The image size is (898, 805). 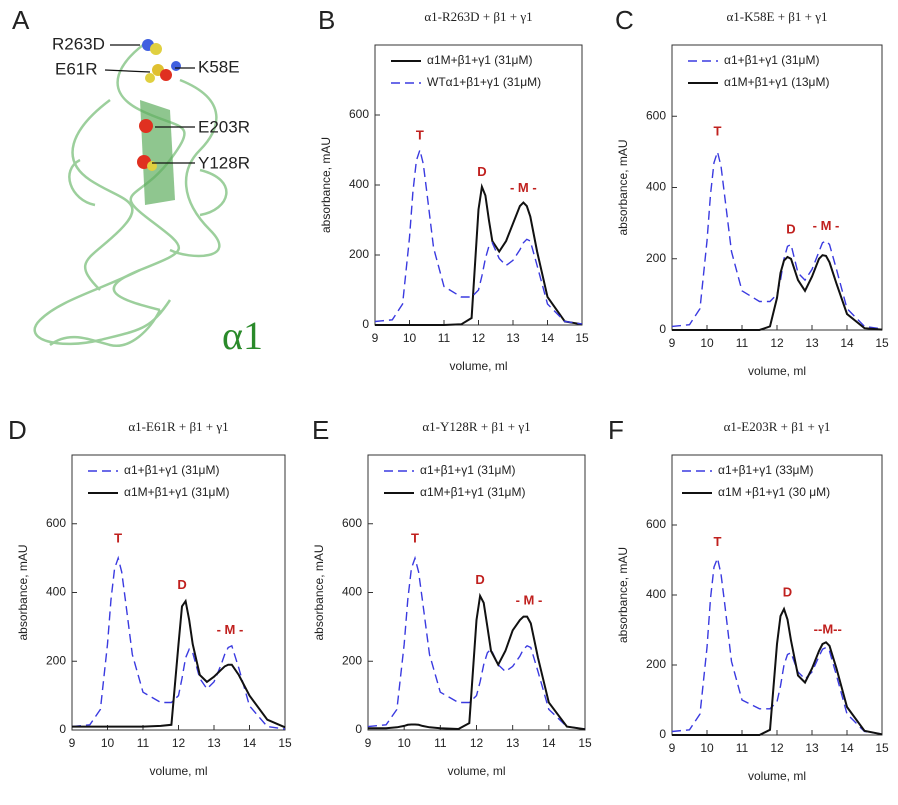 I want to click on chart-title: α1-E61R + β1 + γ1, so click(x=178, y=426).